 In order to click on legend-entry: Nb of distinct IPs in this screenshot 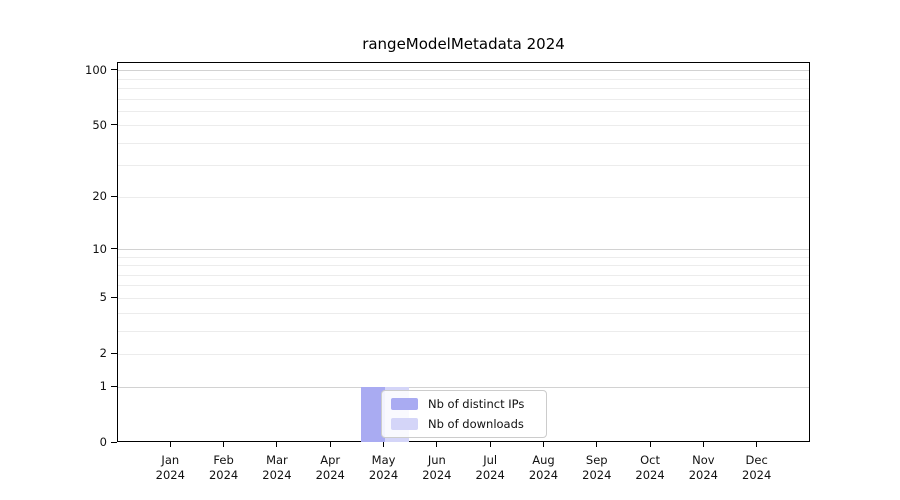, I will do `click(464, 404)`.